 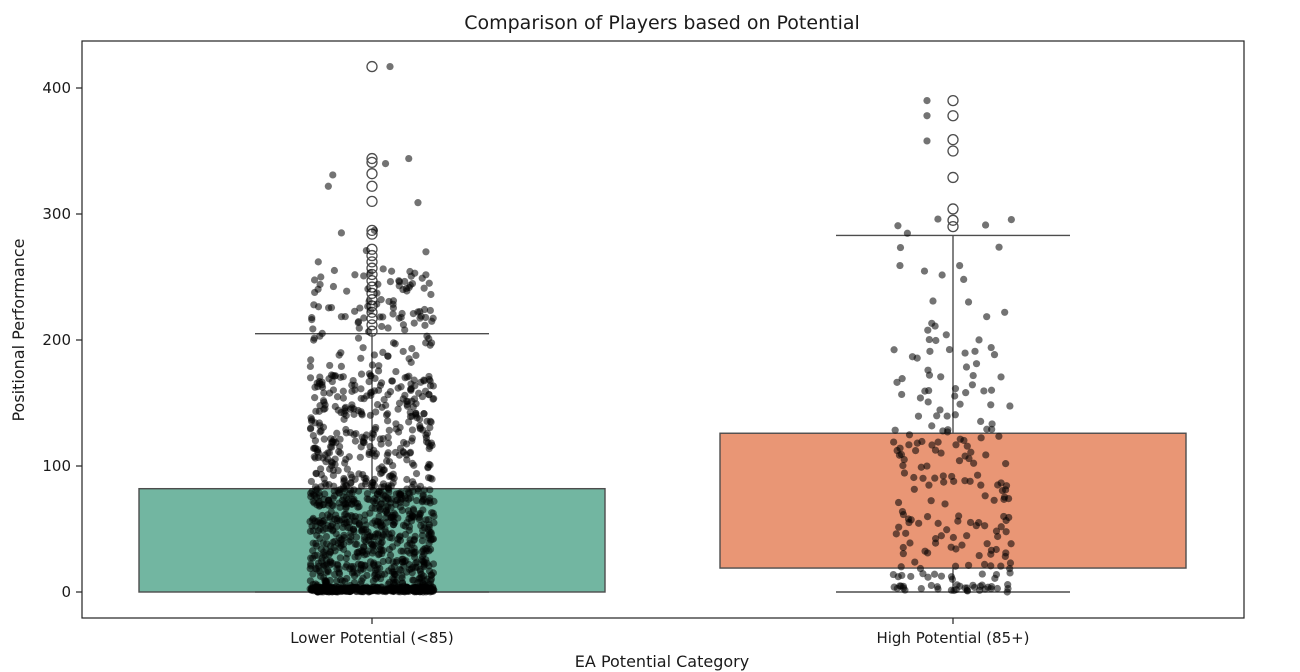 What do you see at coordinates (62, 340) in the screenshot?
I see `y-axis: 0 100 200 300 400` at bounding box center [62, 340].